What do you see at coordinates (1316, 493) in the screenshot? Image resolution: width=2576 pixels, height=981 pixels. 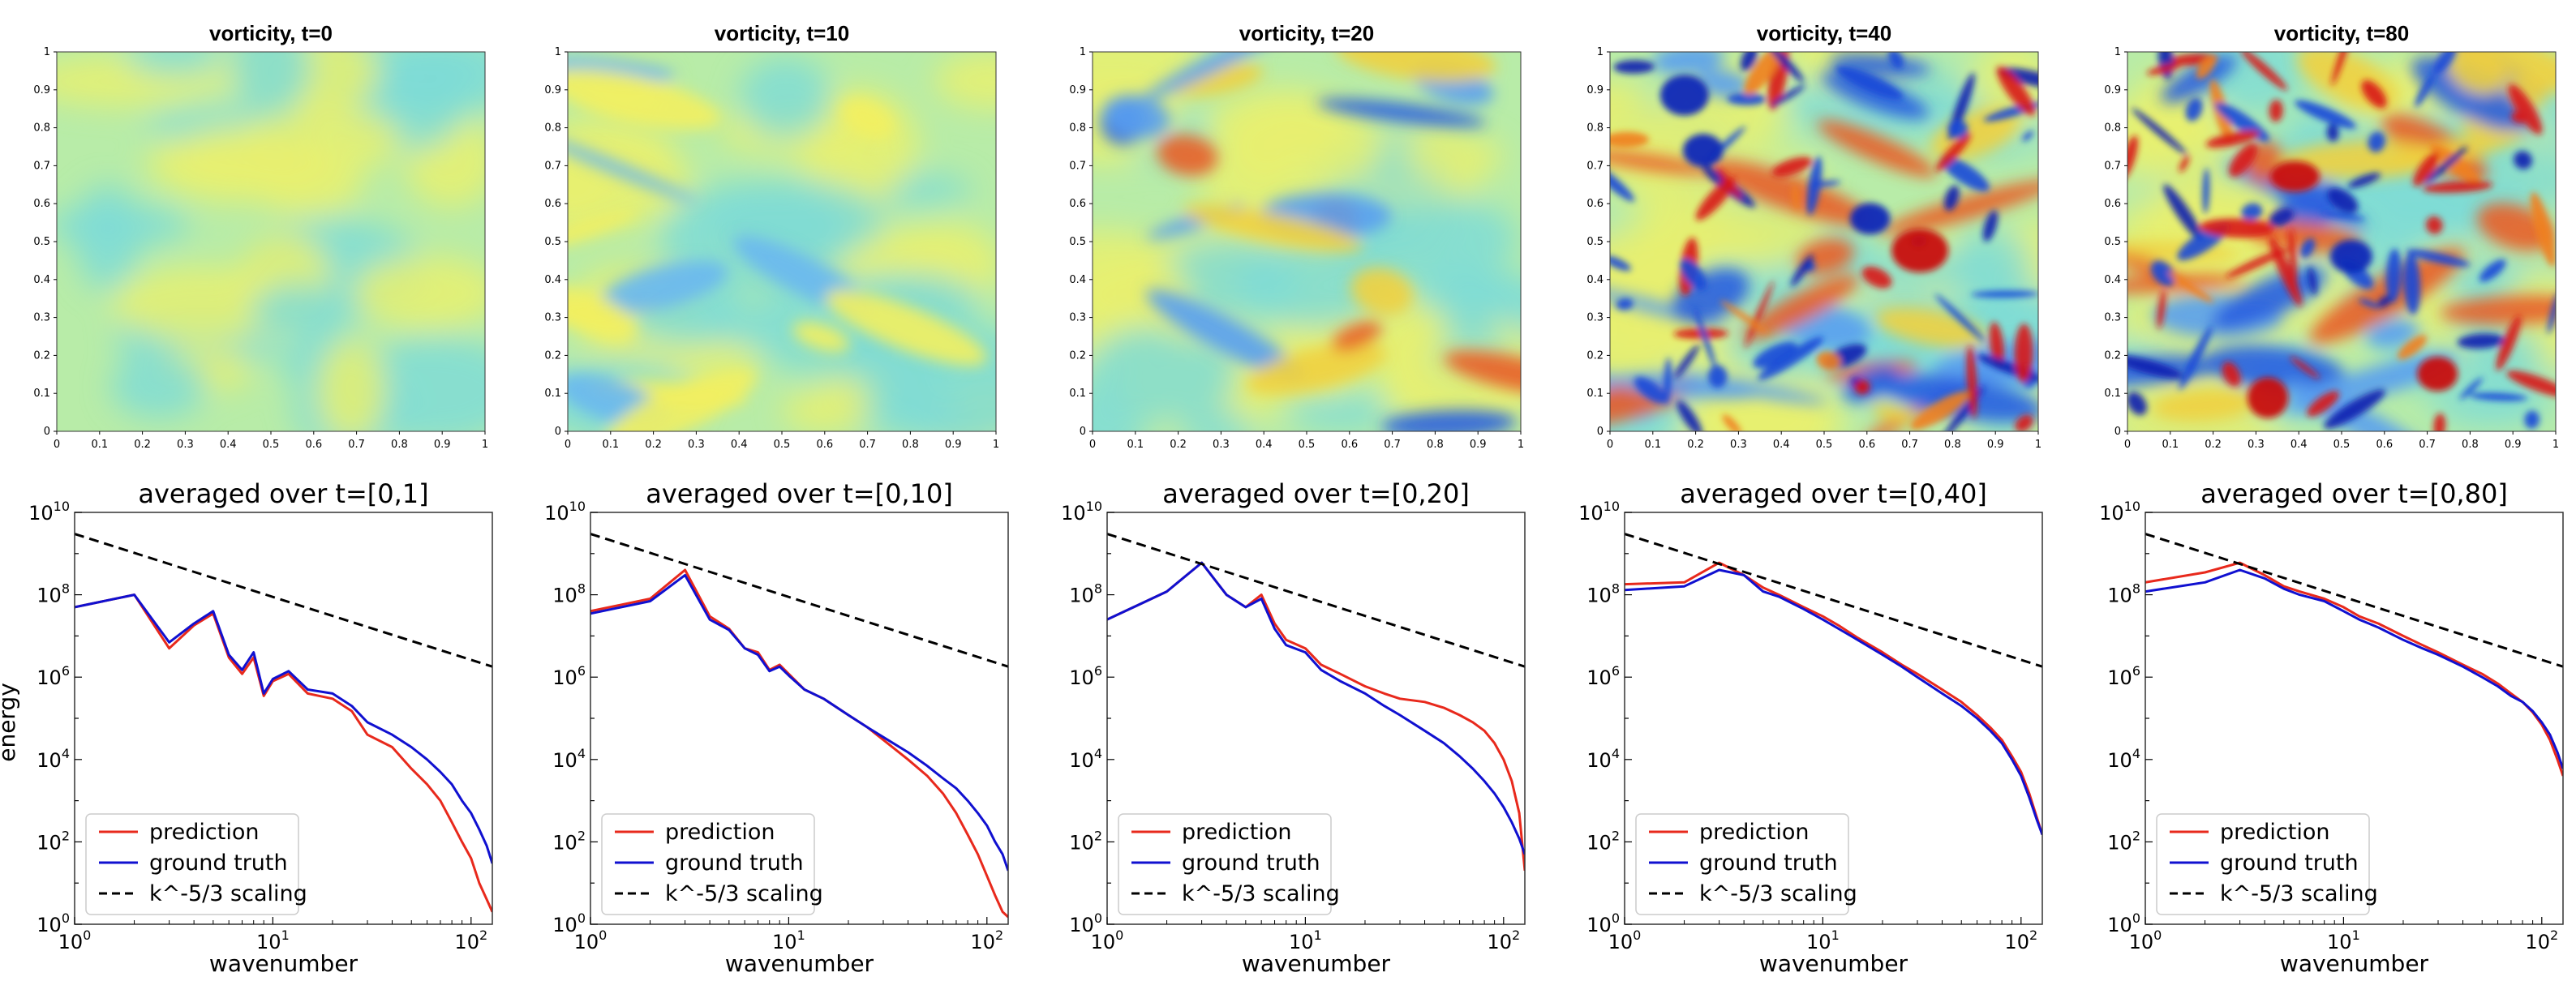 I see `panel-title: averaged over t=[0,20]` at bounding box center [1316, 493].